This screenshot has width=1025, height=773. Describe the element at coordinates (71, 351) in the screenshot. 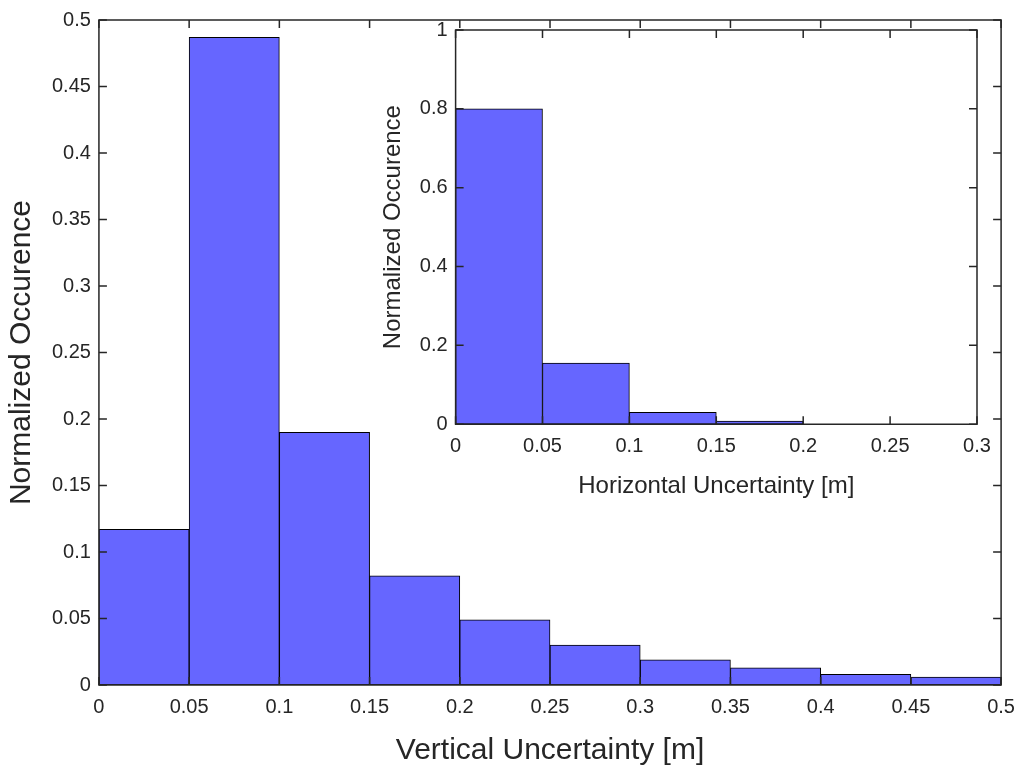

I see `y-tick-label: 0.25` at that location.